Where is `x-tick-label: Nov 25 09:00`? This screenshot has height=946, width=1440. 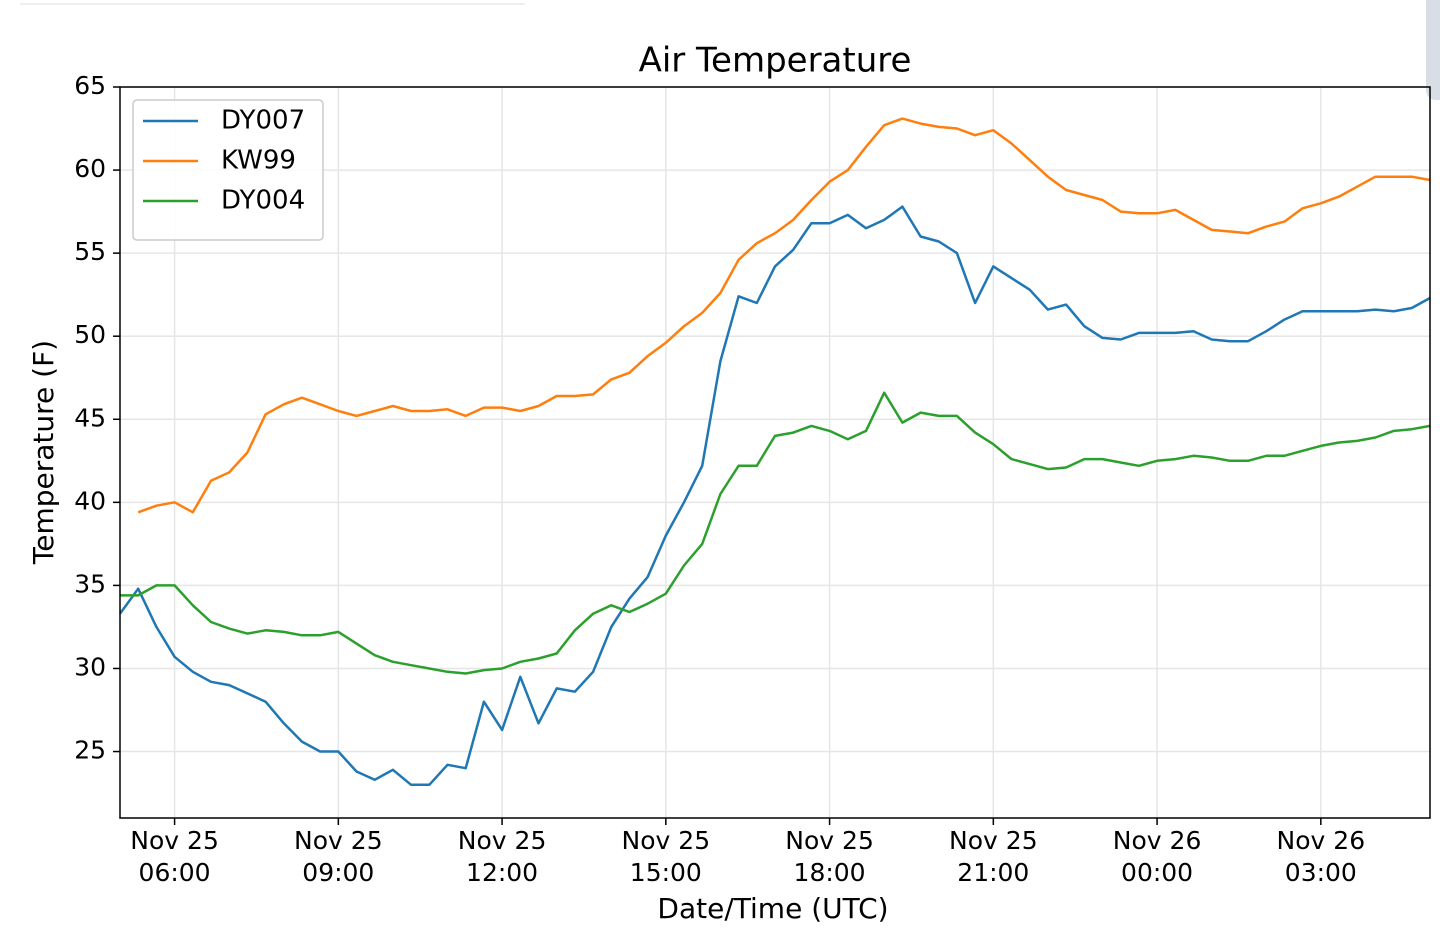
x-tick-label: Nov 25 09:00 is located at coordinates (338, 856).